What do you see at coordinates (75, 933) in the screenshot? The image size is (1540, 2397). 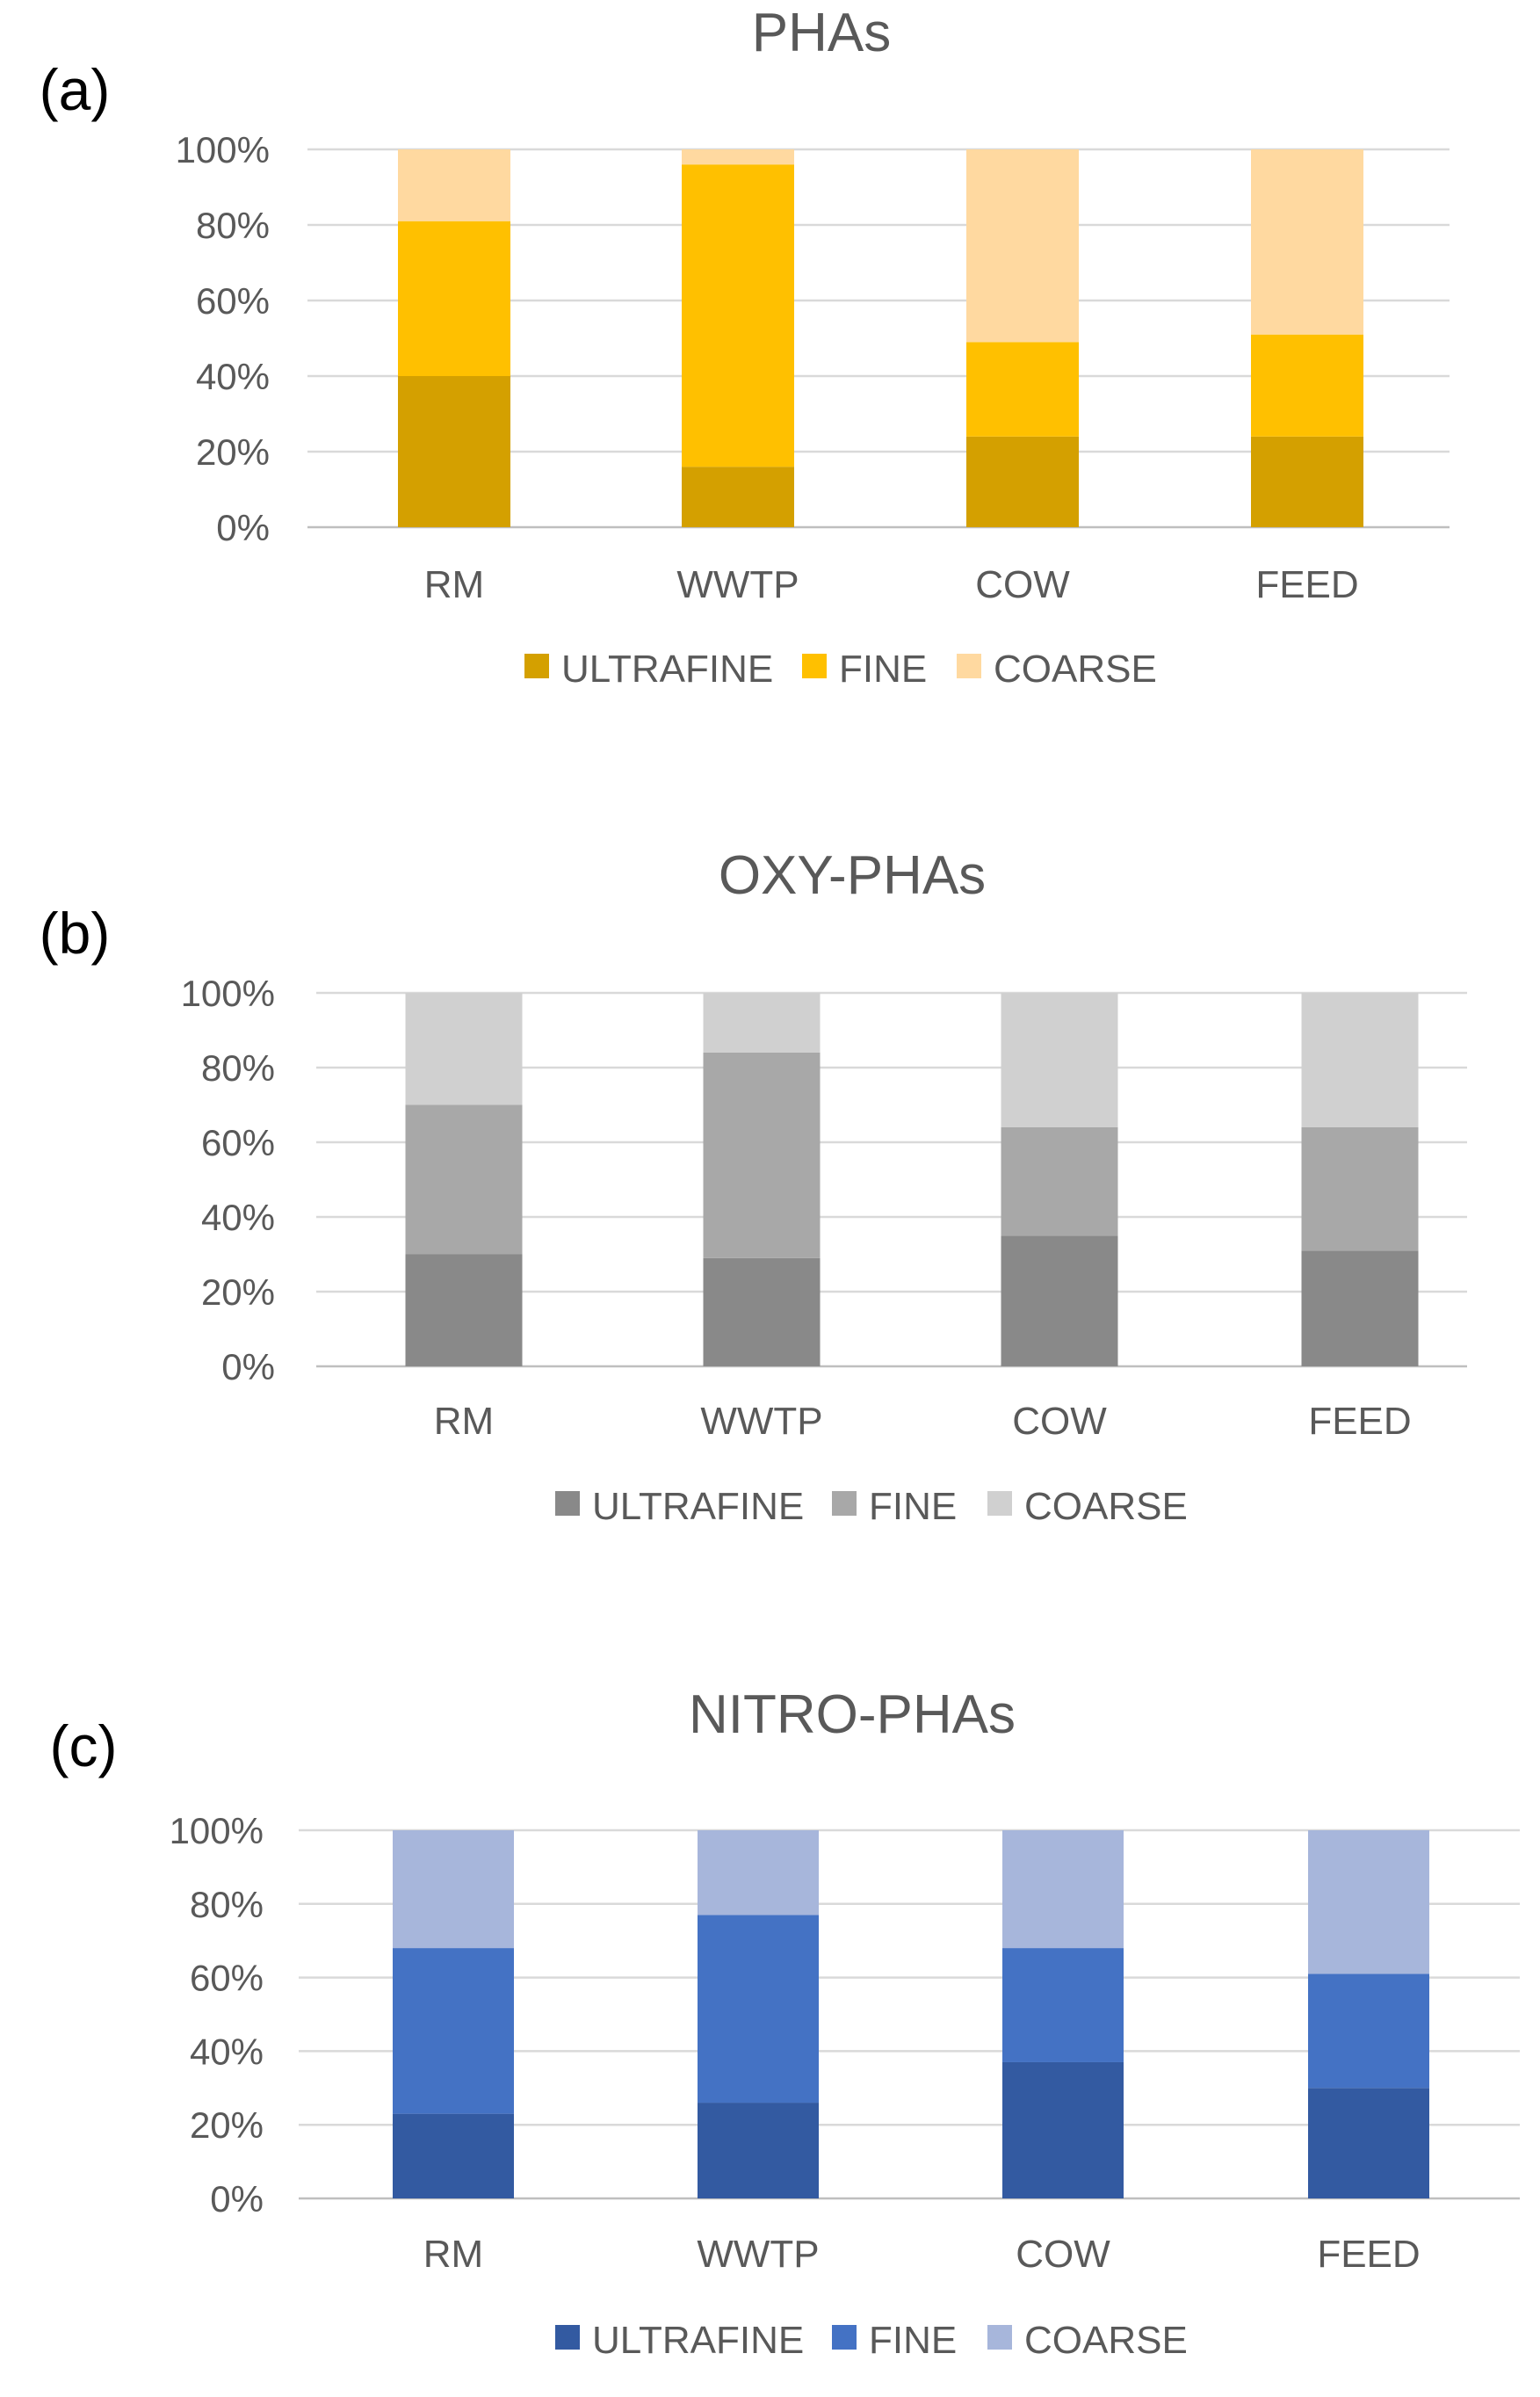 I see `panel-label: (b)` at bounding box center [75, 933].